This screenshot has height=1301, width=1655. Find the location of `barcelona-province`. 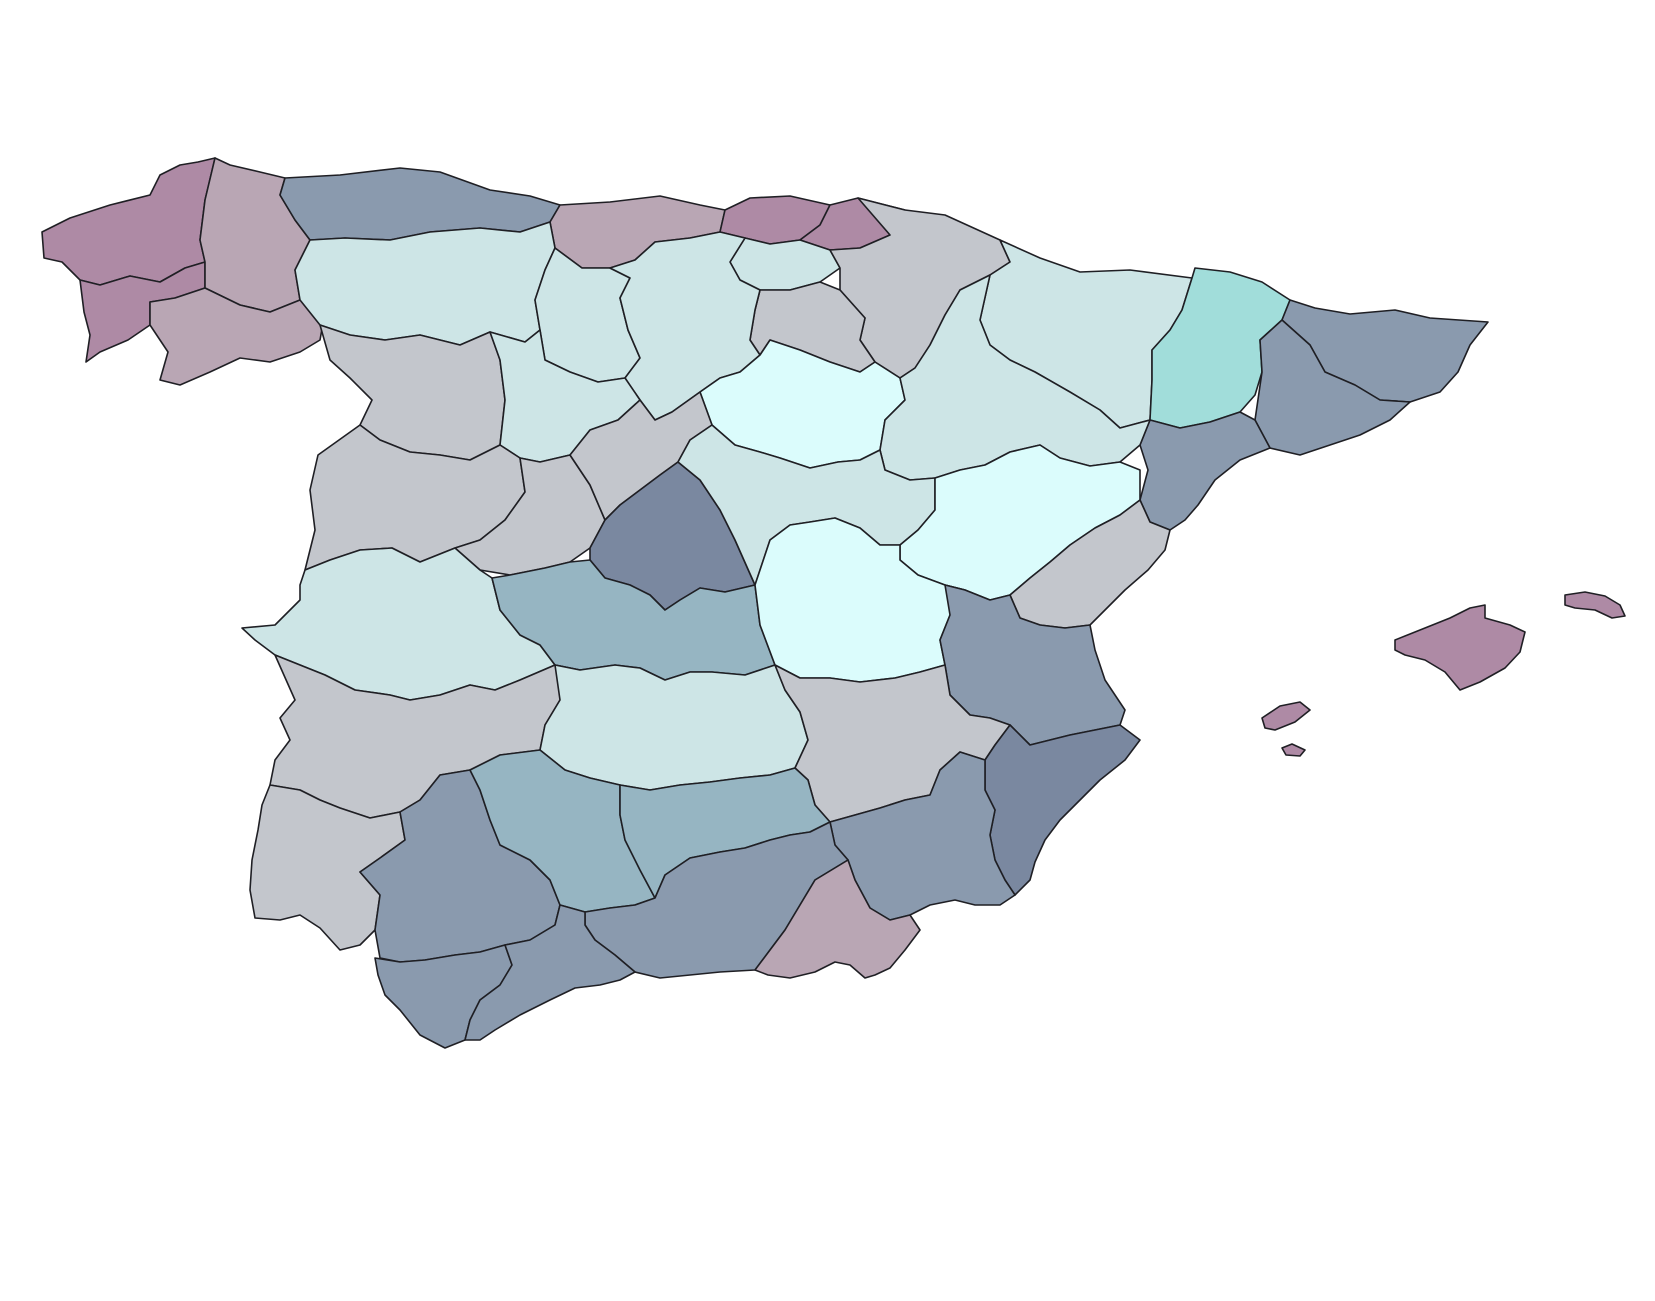

barcelona-province is located at coordinates (1332, 387).